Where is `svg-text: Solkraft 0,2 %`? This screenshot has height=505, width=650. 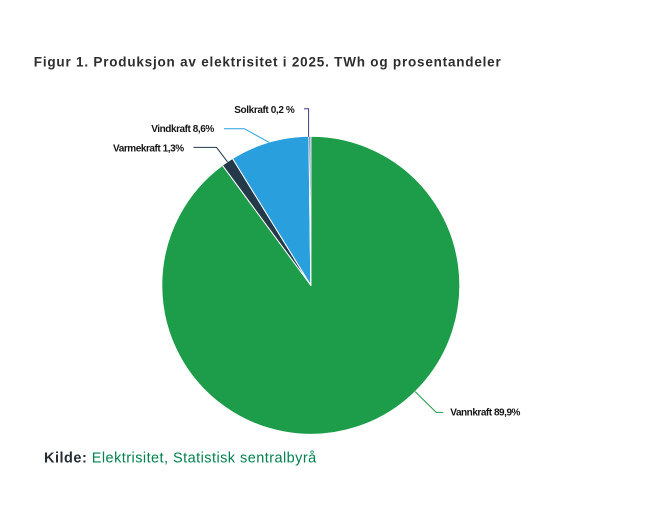 svg-text: Solkraft 0,2 % is located at coordinates (264, 110).